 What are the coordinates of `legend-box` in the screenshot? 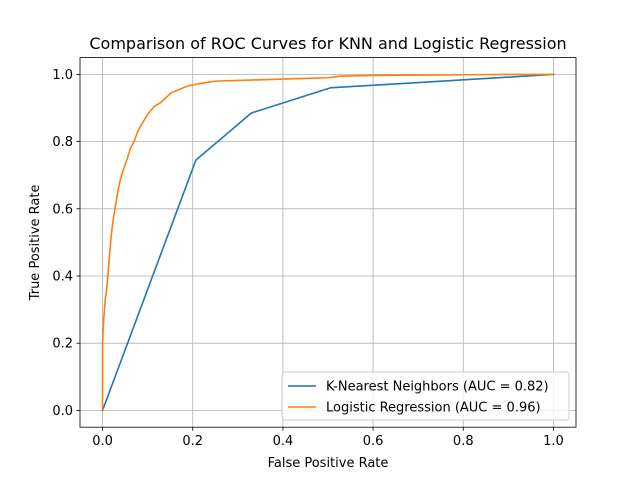 It's located at (425, 396).